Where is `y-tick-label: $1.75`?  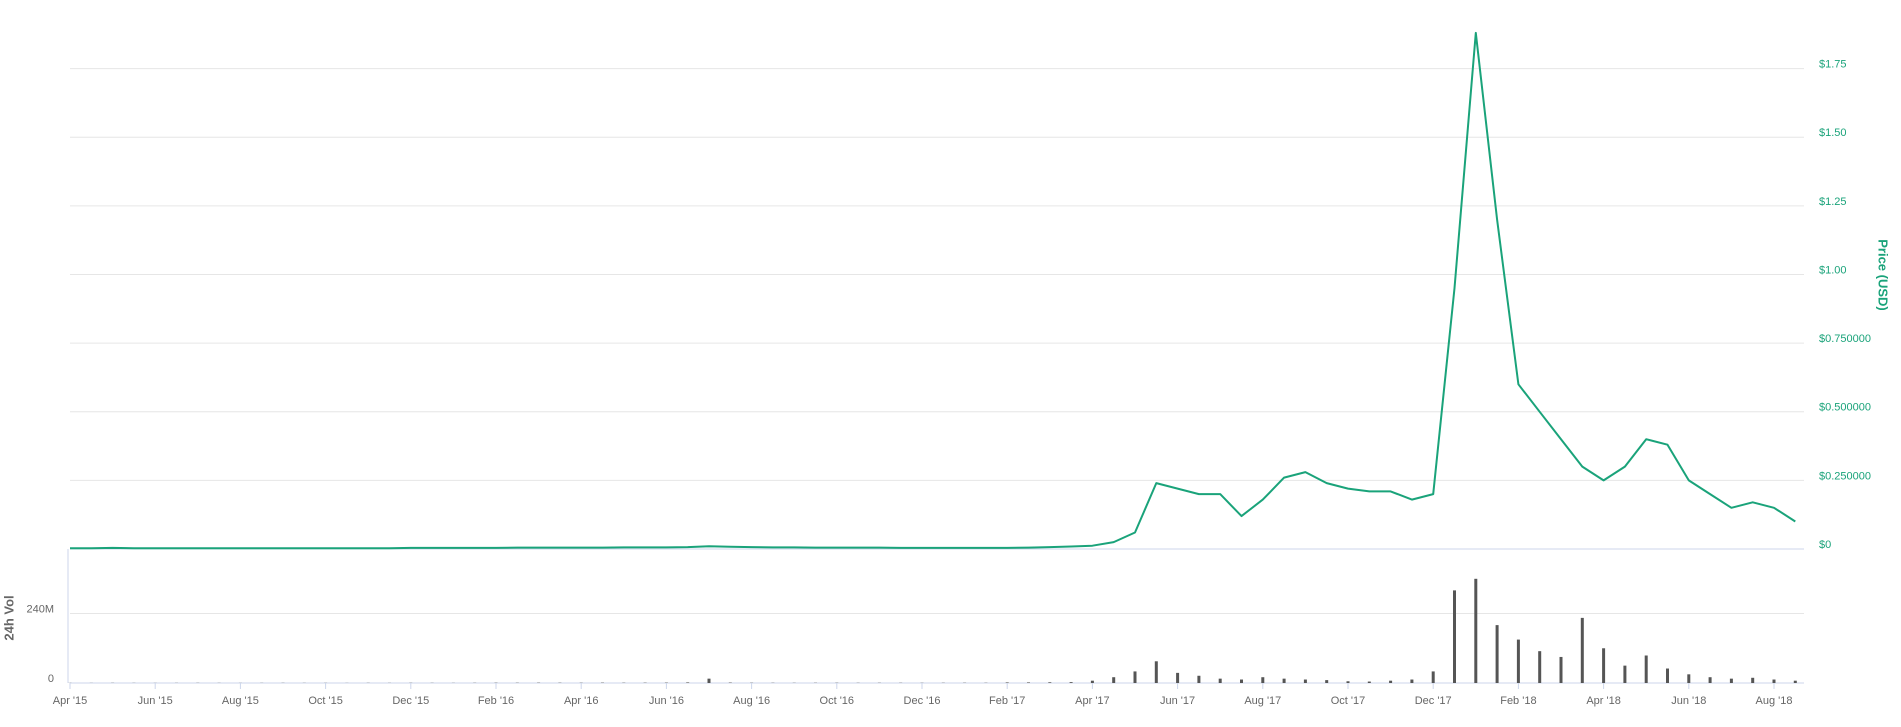 y-tick-label: $1.75 is located at coordinates (1833, 65).